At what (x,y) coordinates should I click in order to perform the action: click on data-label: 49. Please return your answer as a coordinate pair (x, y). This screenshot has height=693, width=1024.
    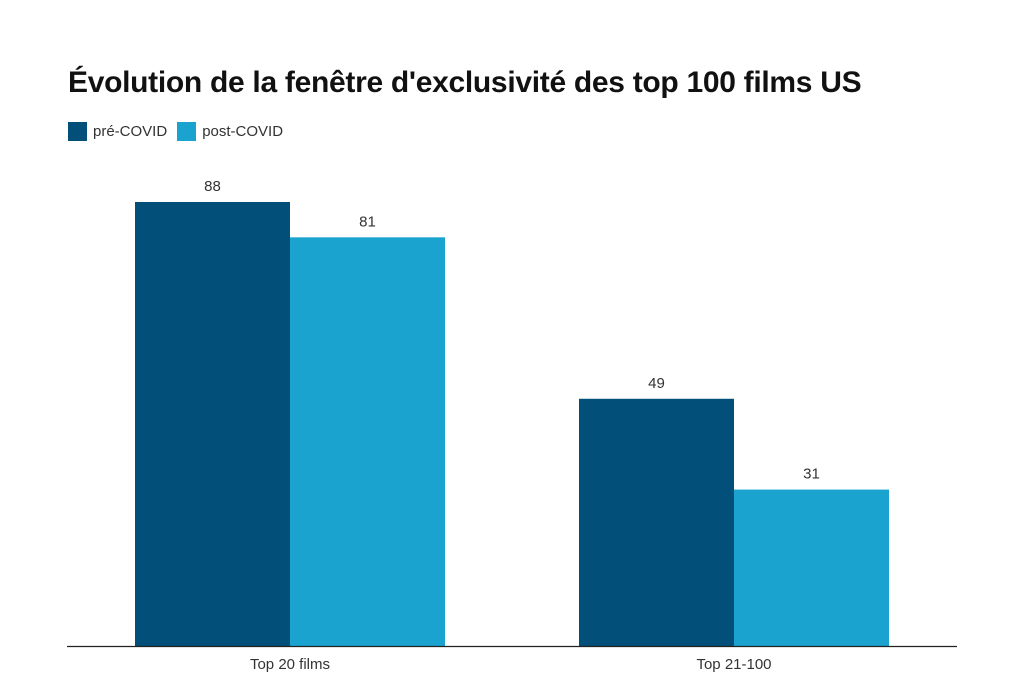
    Looking at the image, I should click on (656, 383).